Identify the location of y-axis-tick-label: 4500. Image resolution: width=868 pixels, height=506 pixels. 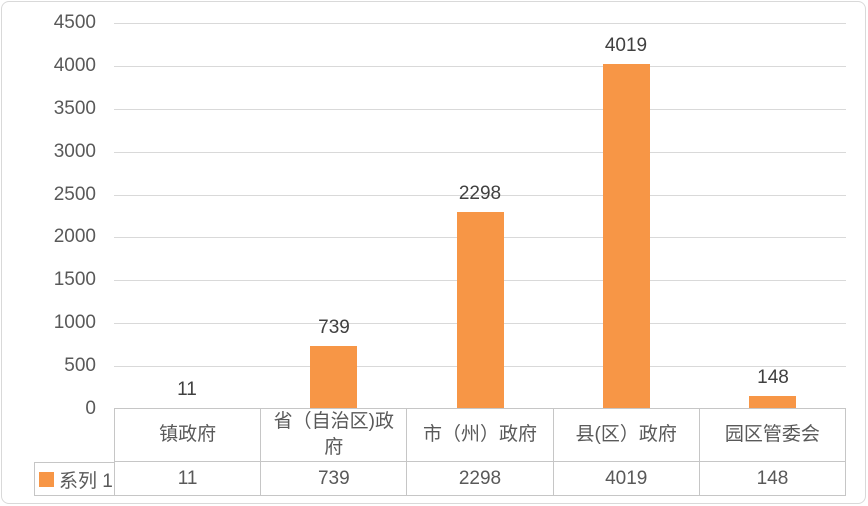
(74, 22).